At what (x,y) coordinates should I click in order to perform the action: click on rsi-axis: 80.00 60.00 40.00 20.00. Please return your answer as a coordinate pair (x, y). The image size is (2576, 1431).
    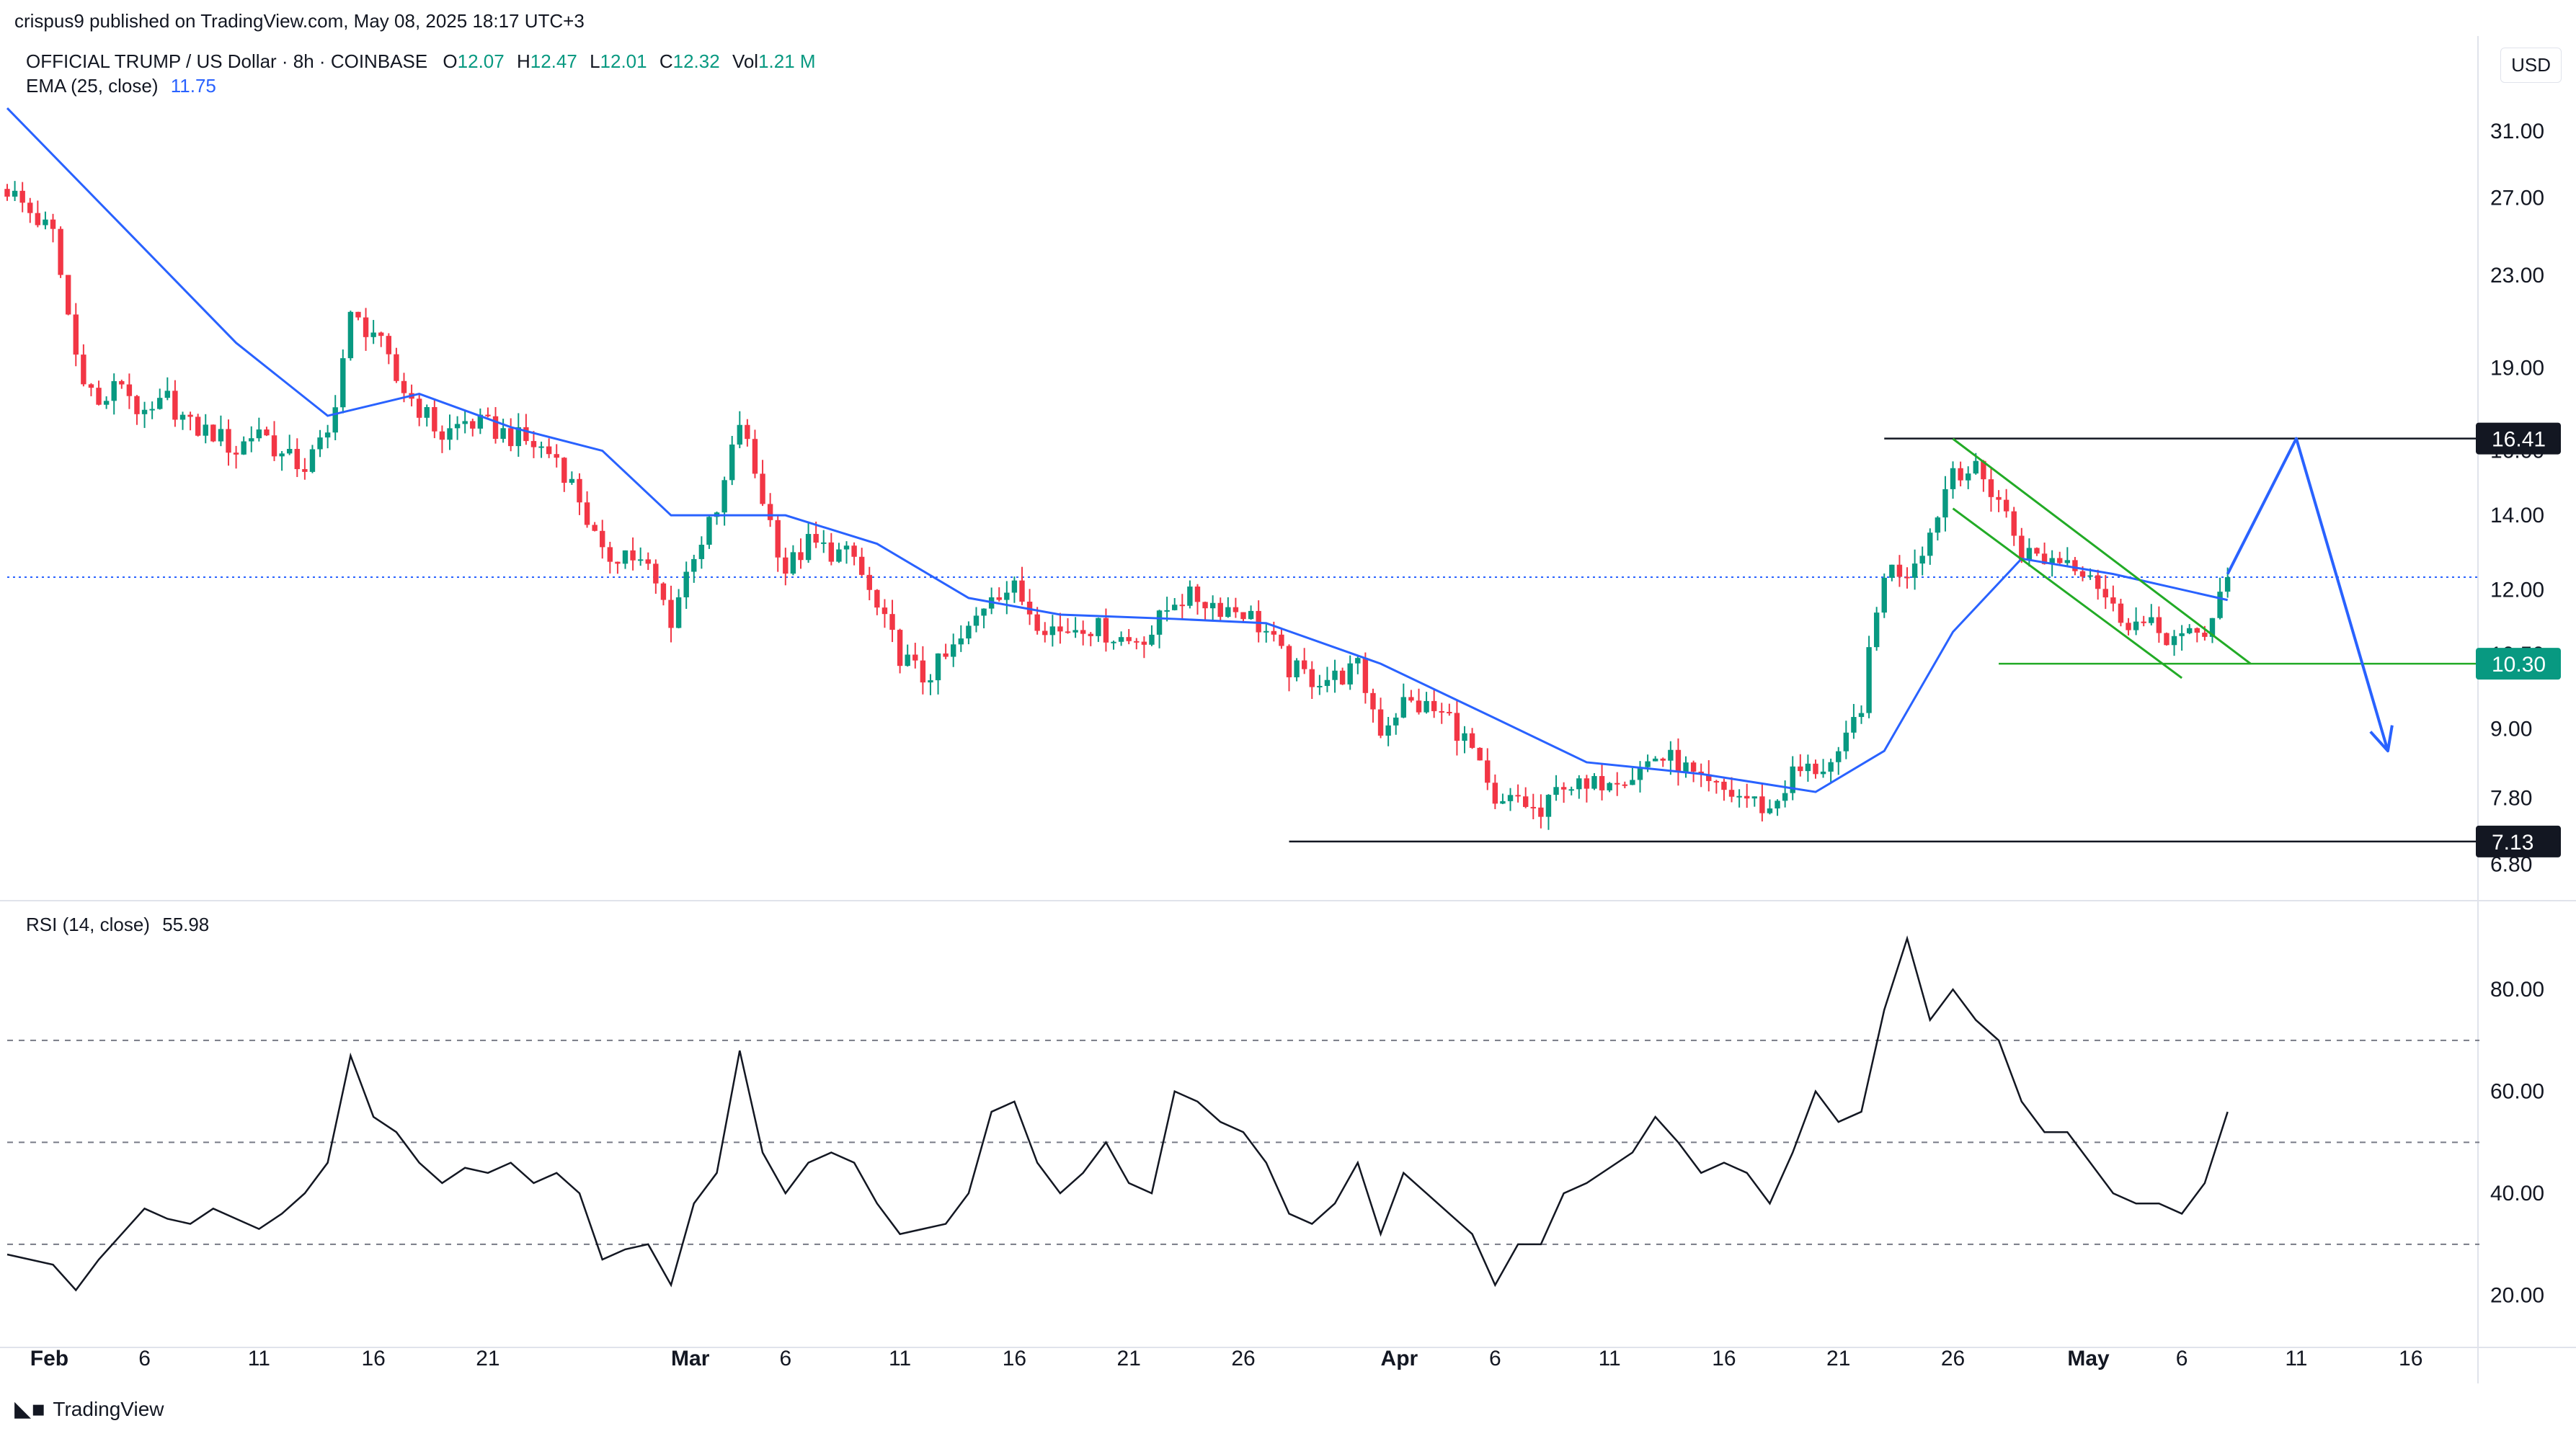
    Looking at the image, I should click on (2517, 1142).